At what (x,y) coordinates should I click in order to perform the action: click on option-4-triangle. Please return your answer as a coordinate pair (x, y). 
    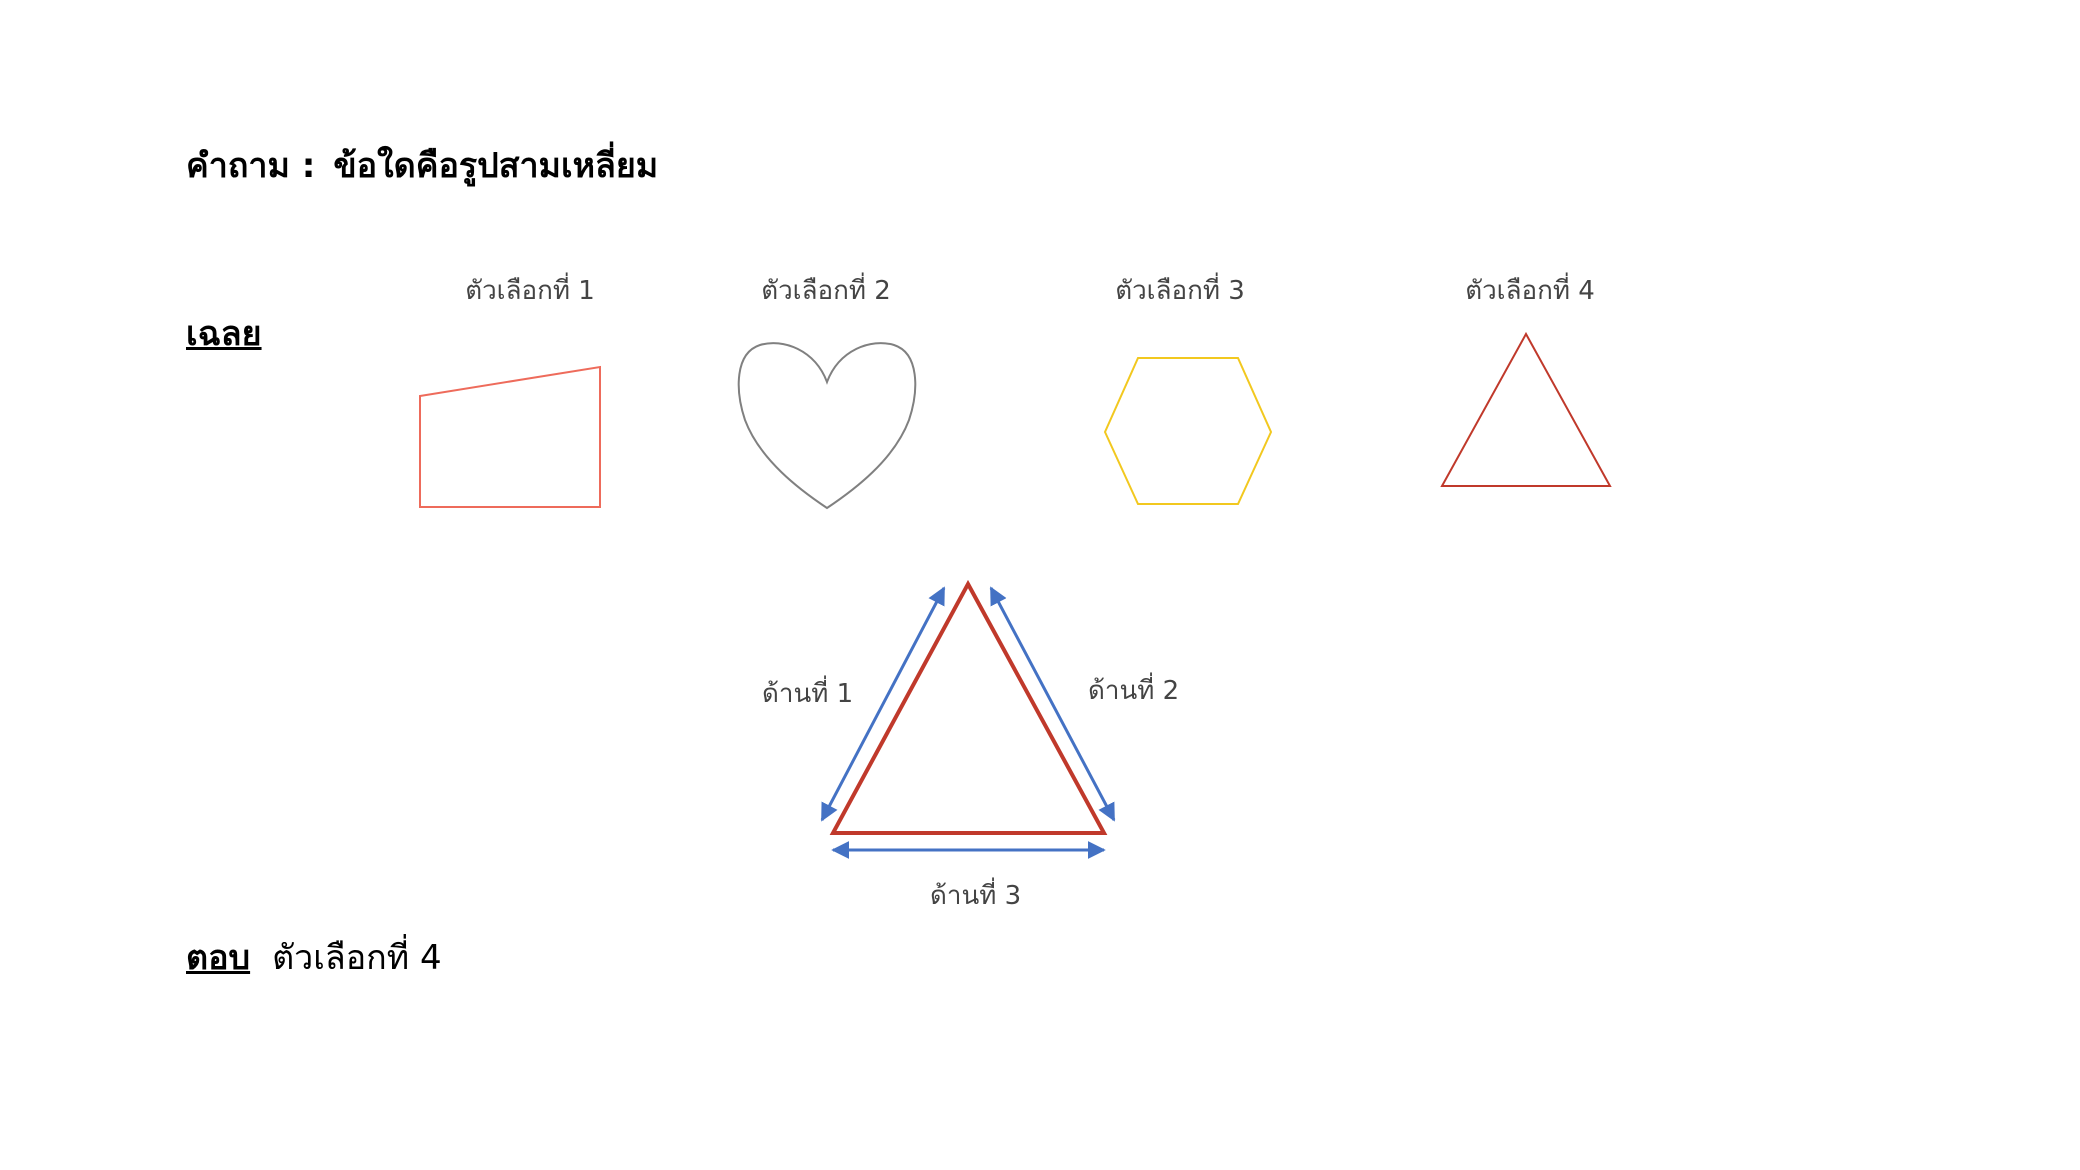
    Looking at the image, I should click on (1526, 409).